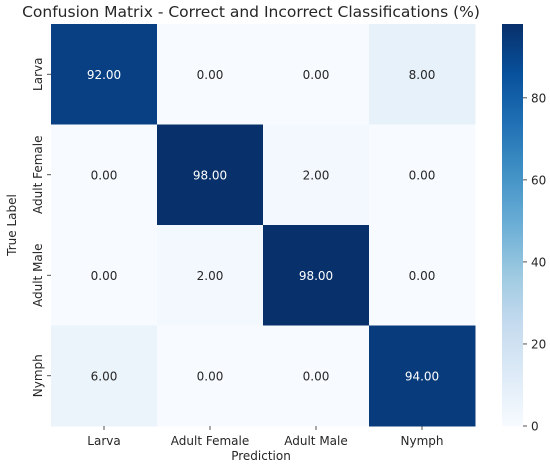 This screenshot has height=464, width=550. Describe the element at coordinates (38, 74) in the screenshot. I see `y-tick-label: Larva` at that location.